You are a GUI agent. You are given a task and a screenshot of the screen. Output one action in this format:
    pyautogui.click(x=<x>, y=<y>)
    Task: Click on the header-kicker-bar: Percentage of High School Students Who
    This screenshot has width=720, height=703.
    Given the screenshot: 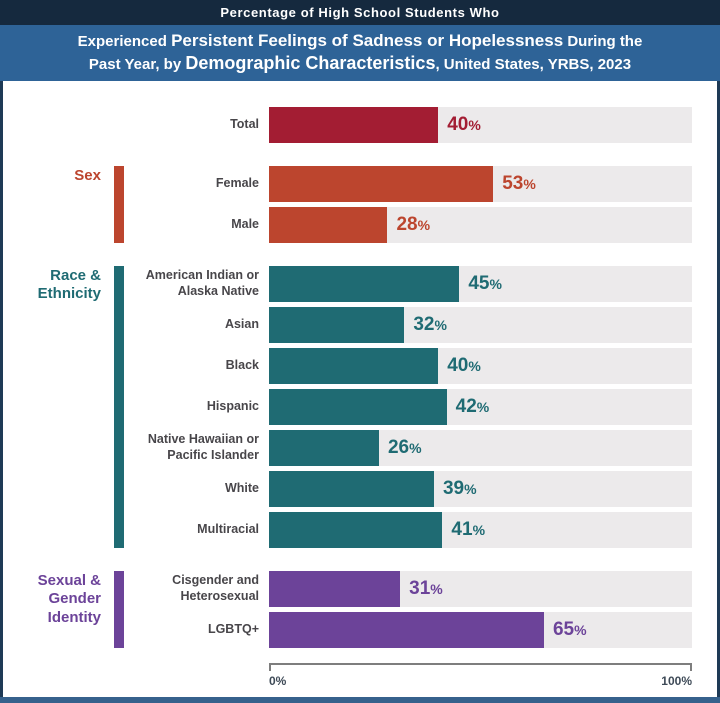 What is the action you would take?
    pyautogui.click(x=360, y=12)
    